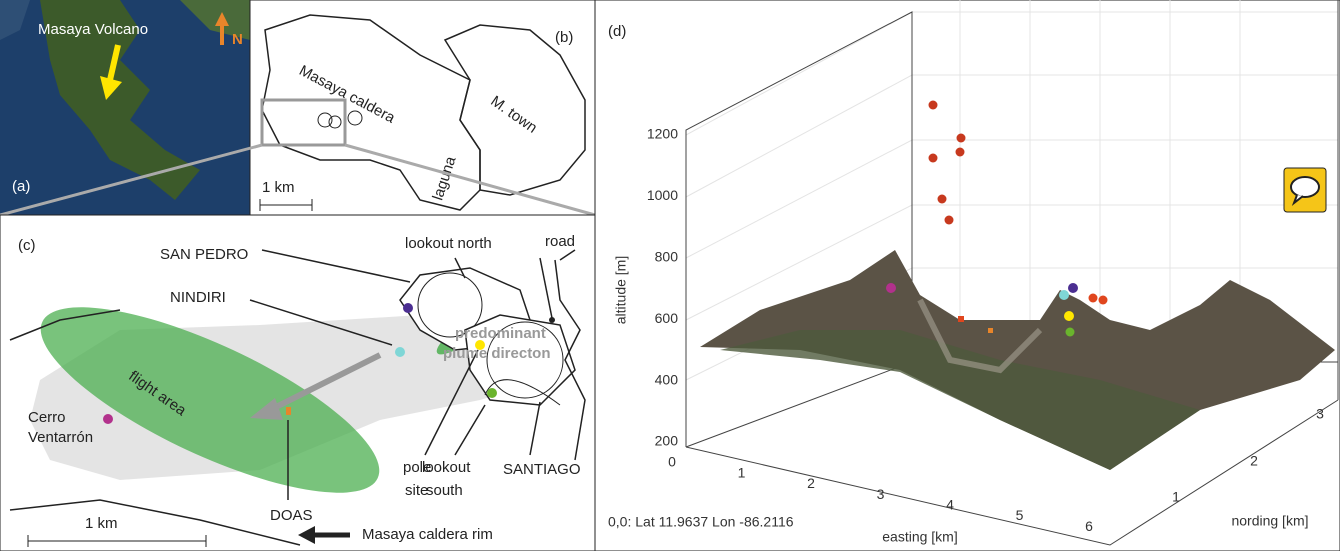 Image resolution: width=1340 pixels, height=556 pixels. What do you see at coordinates (444, 490) in the screenshot?
I see `site-label: south` at bounding box center [444, 490].